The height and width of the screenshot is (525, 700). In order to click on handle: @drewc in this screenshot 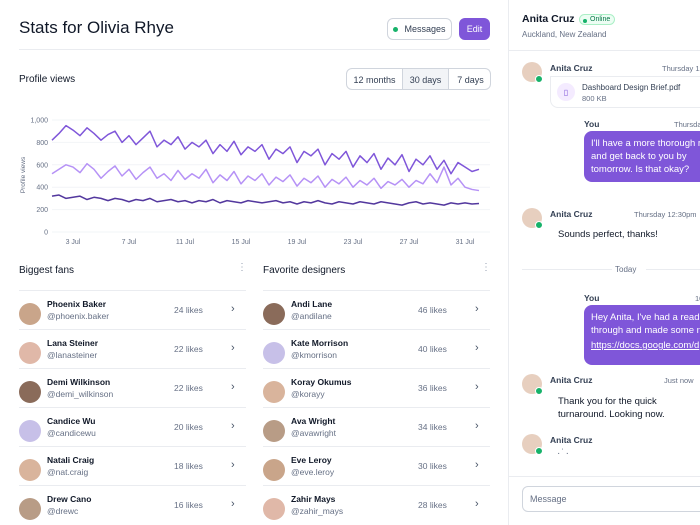, I will do `click(63, 511)`.